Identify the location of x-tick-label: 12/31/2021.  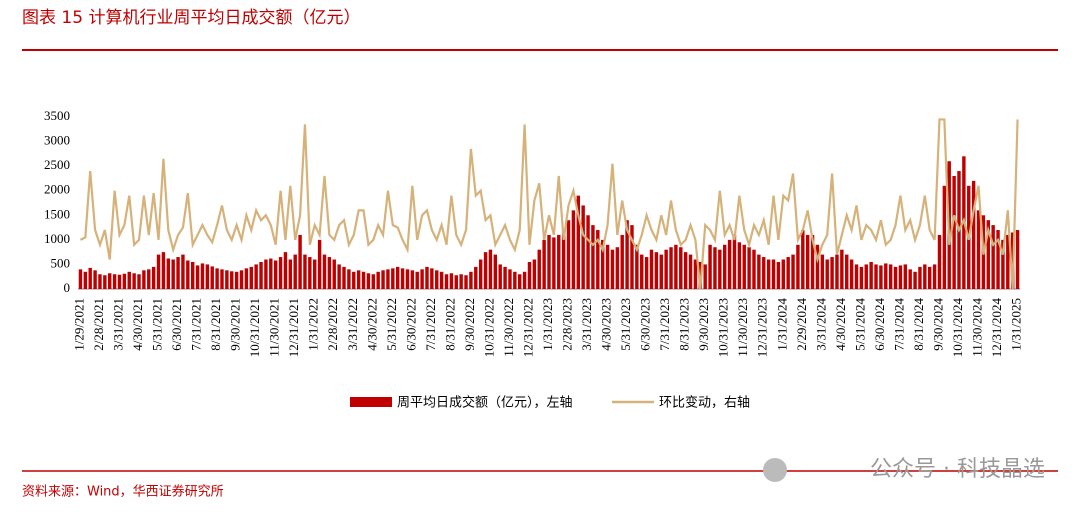
(293, 327).